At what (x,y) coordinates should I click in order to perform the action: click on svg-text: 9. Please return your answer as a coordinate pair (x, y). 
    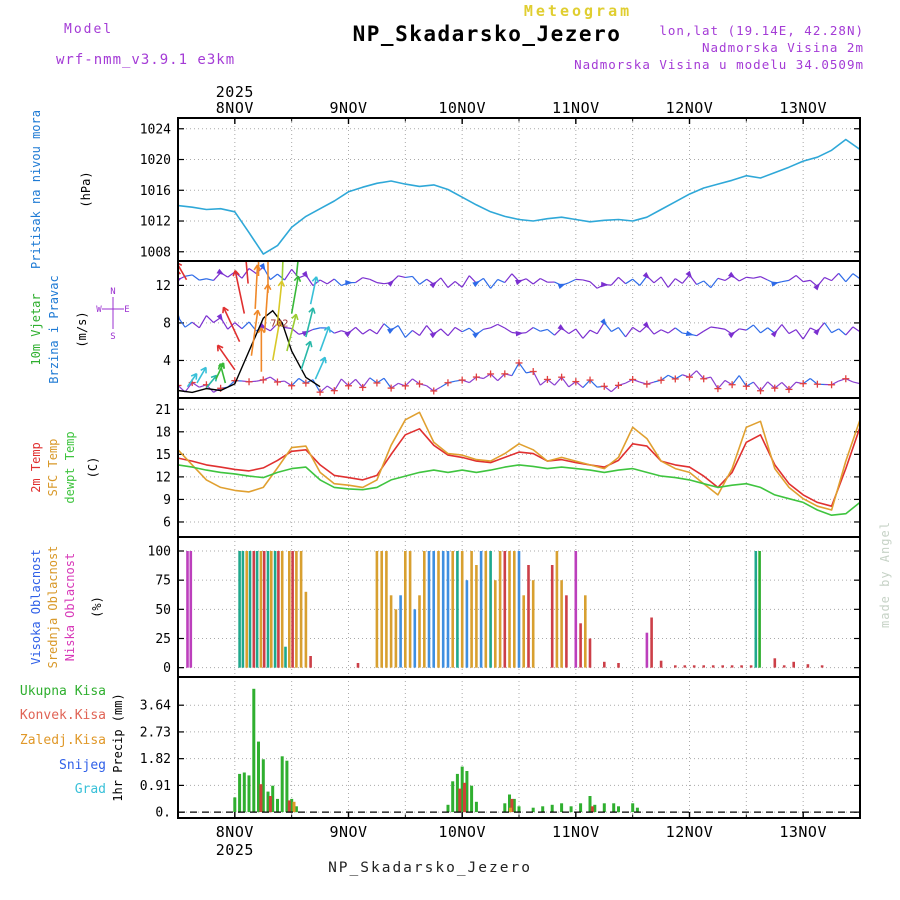
    Looking at the image, I should click on (167, 500).